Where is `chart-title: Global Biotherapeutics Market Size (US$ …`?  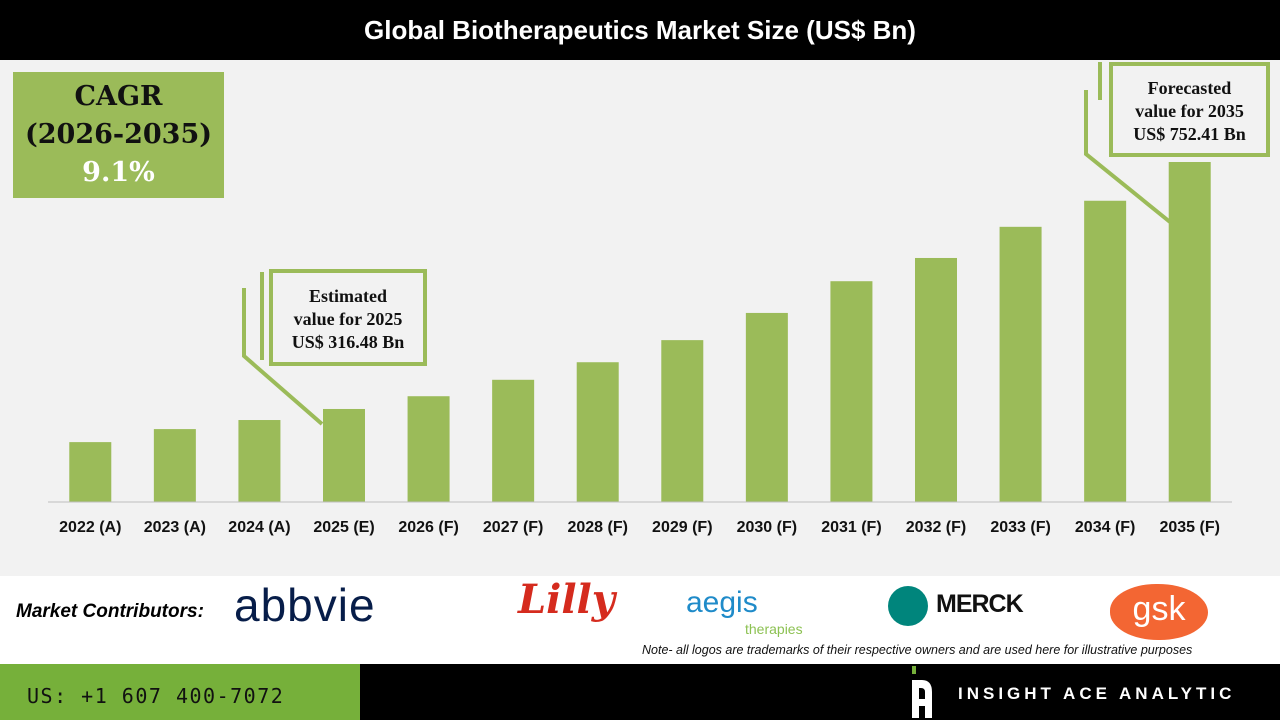
chart-title: Global Biotherapeutics Market Size (US$ … is located at coordinates (640, 30).